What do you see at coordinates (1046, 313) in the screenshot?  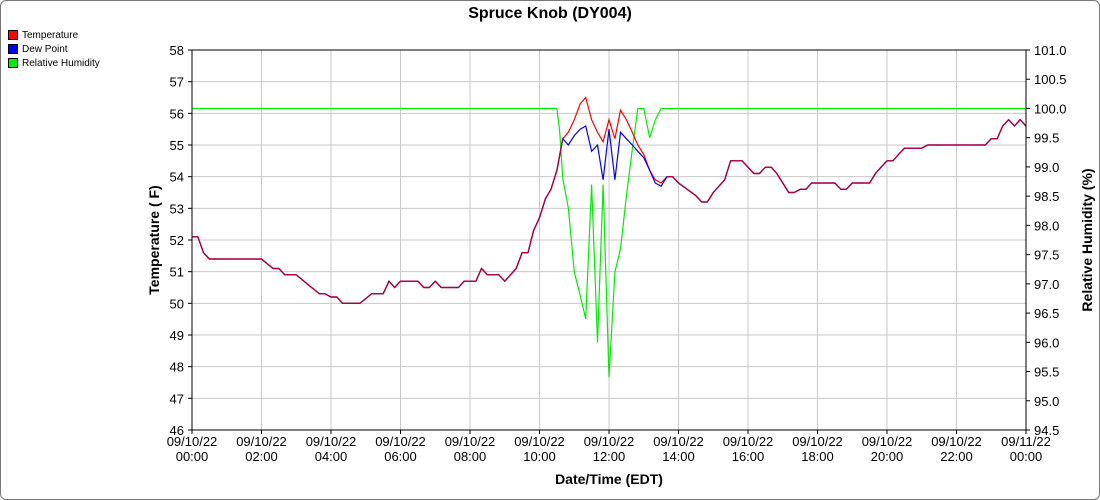 I see `y2-tick-label: 96.5` at bounding box center [1046, 313].